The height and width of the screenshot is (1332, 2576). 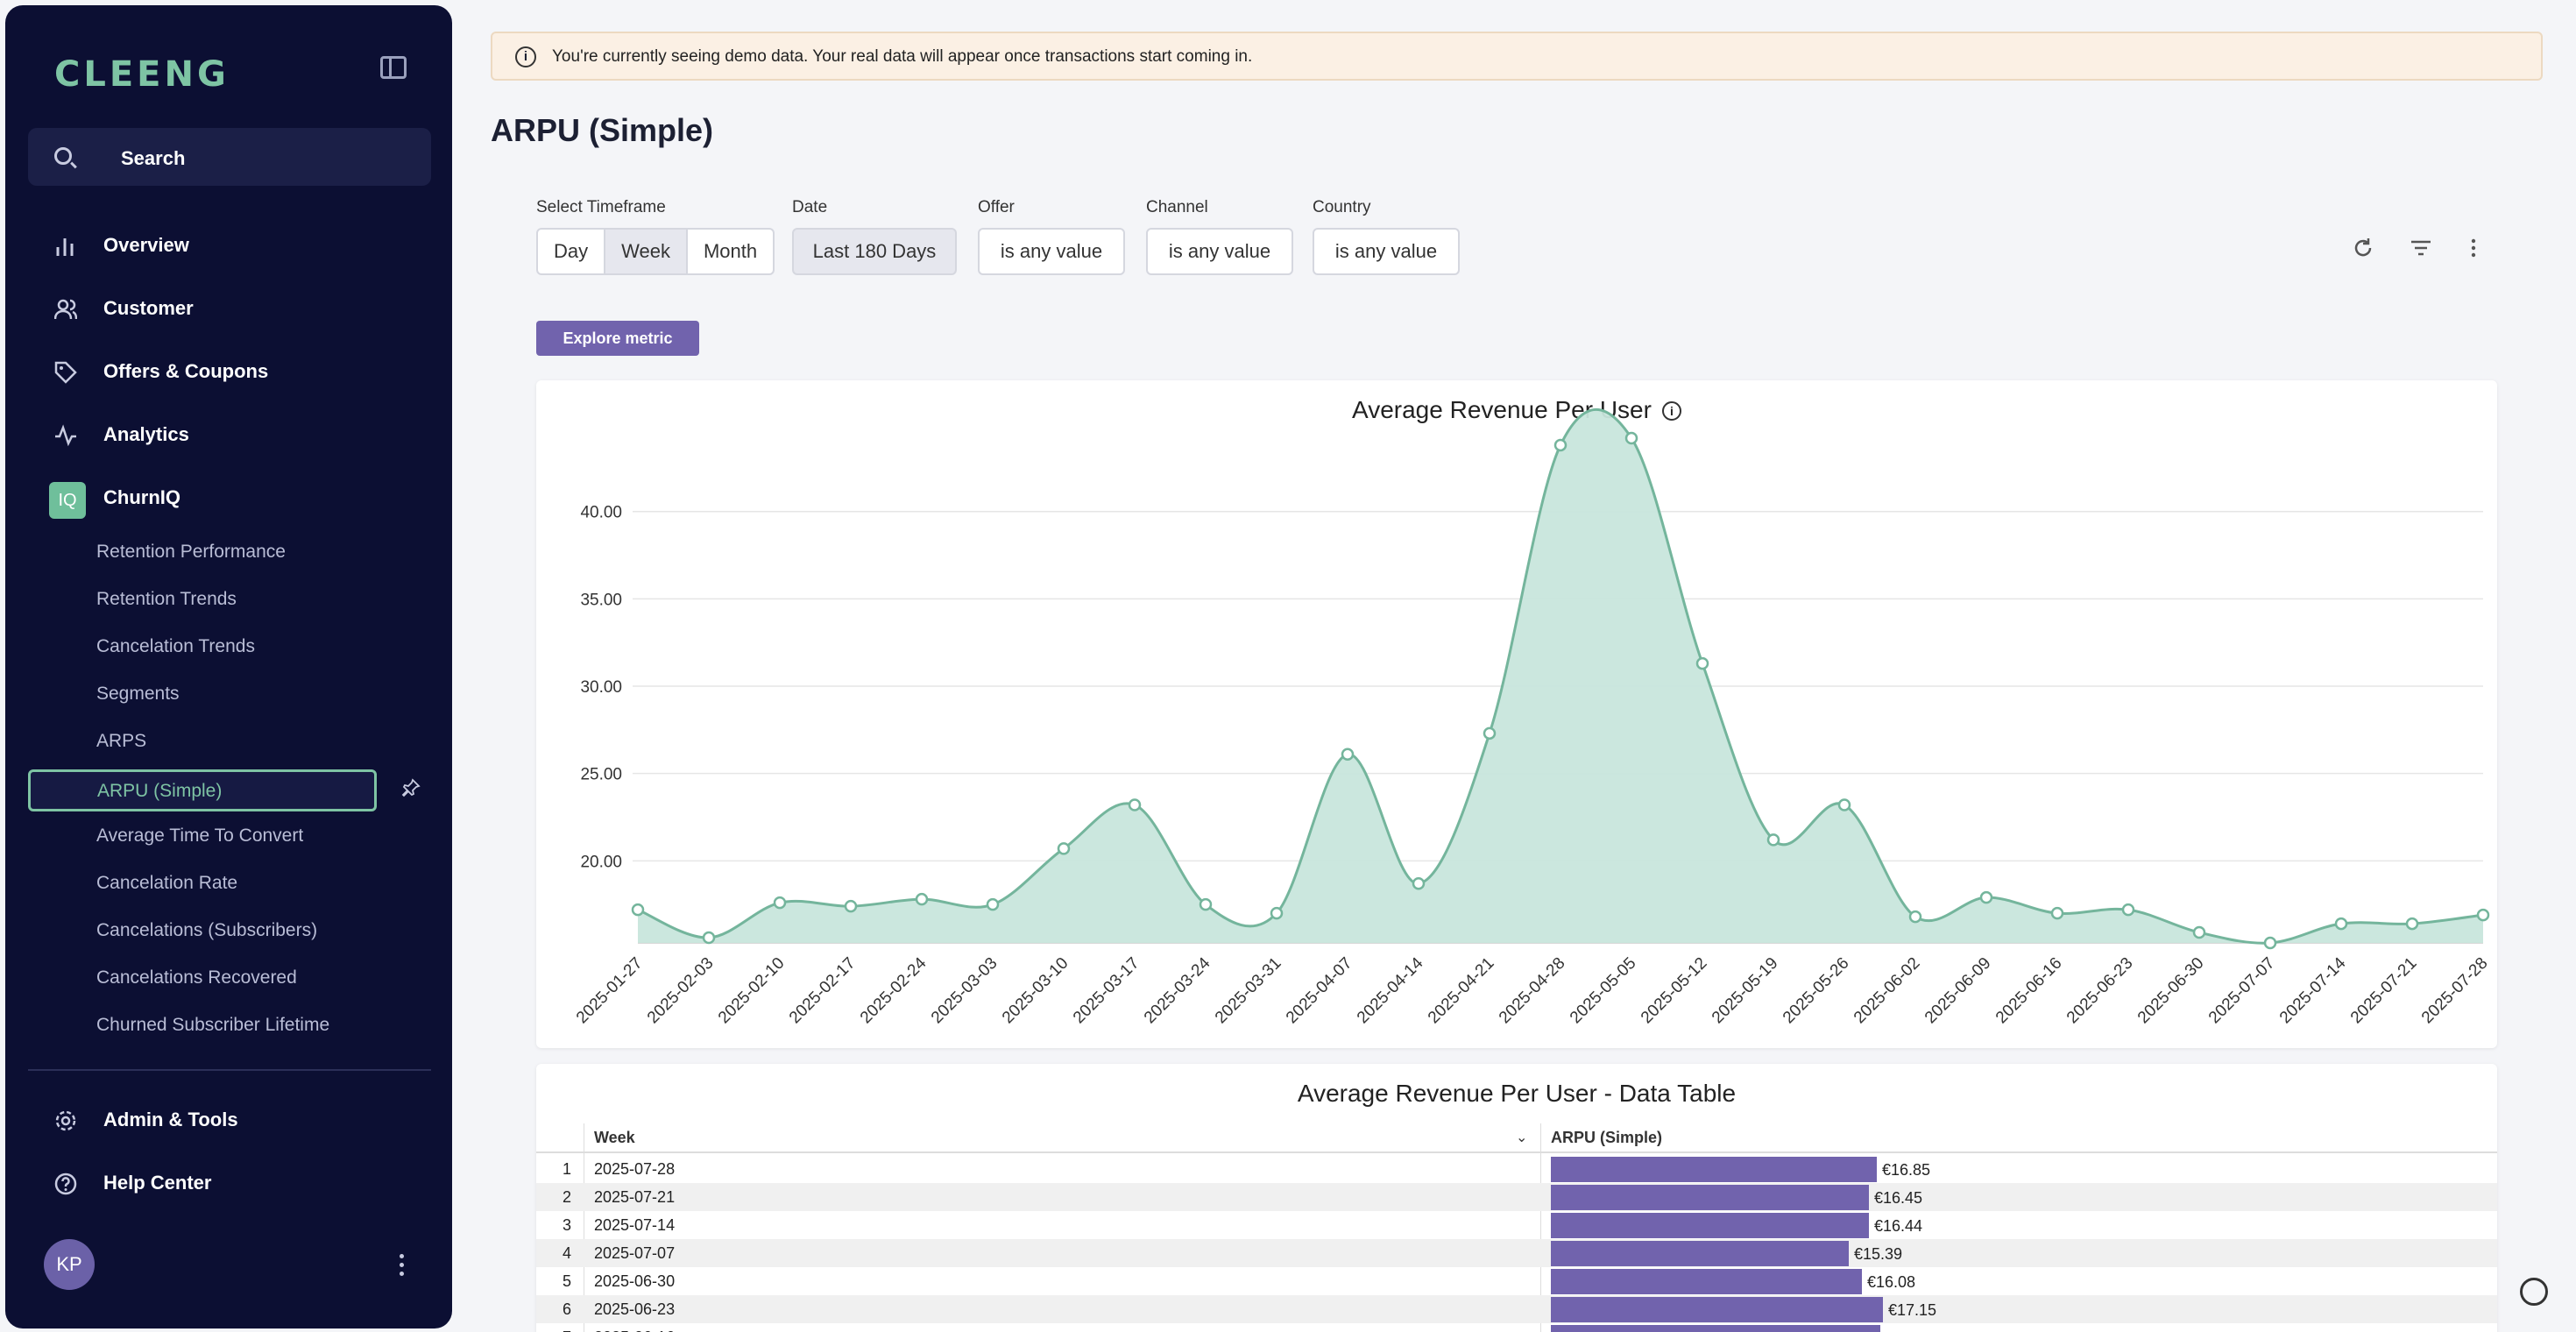 I want to click on row-index: 2, so click(x=566, y=1197).